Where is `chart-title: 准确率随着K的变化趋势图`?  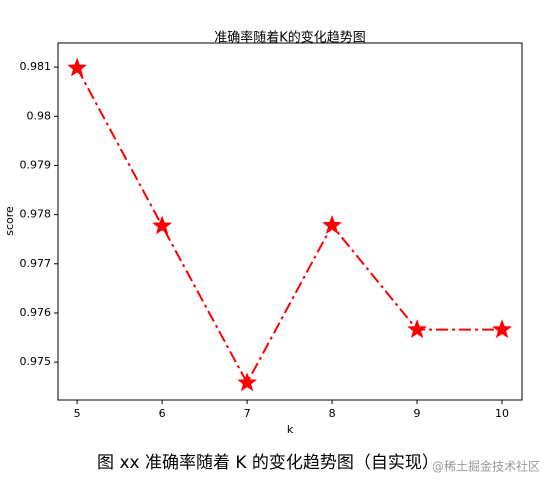
chart-title: 准确率随着K的变化趋势图 is located at coordinates (290, 38).